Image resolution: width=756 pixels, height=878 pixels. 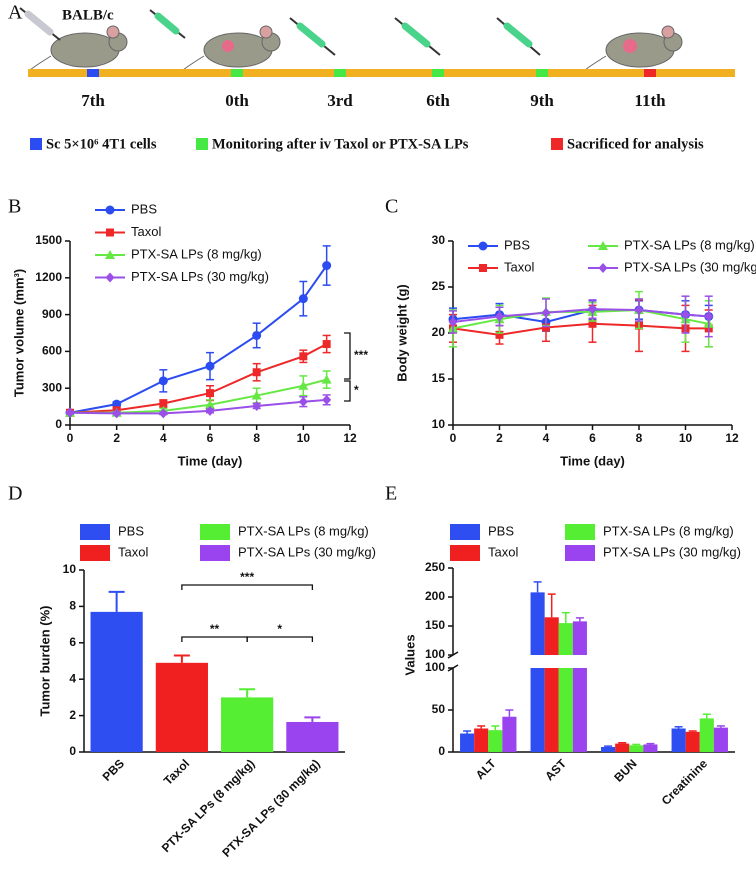 What do you see at coordinates (435, 567) in the screenshot?
I see `y-tick-label: 250` at bounding box center [435, 567].